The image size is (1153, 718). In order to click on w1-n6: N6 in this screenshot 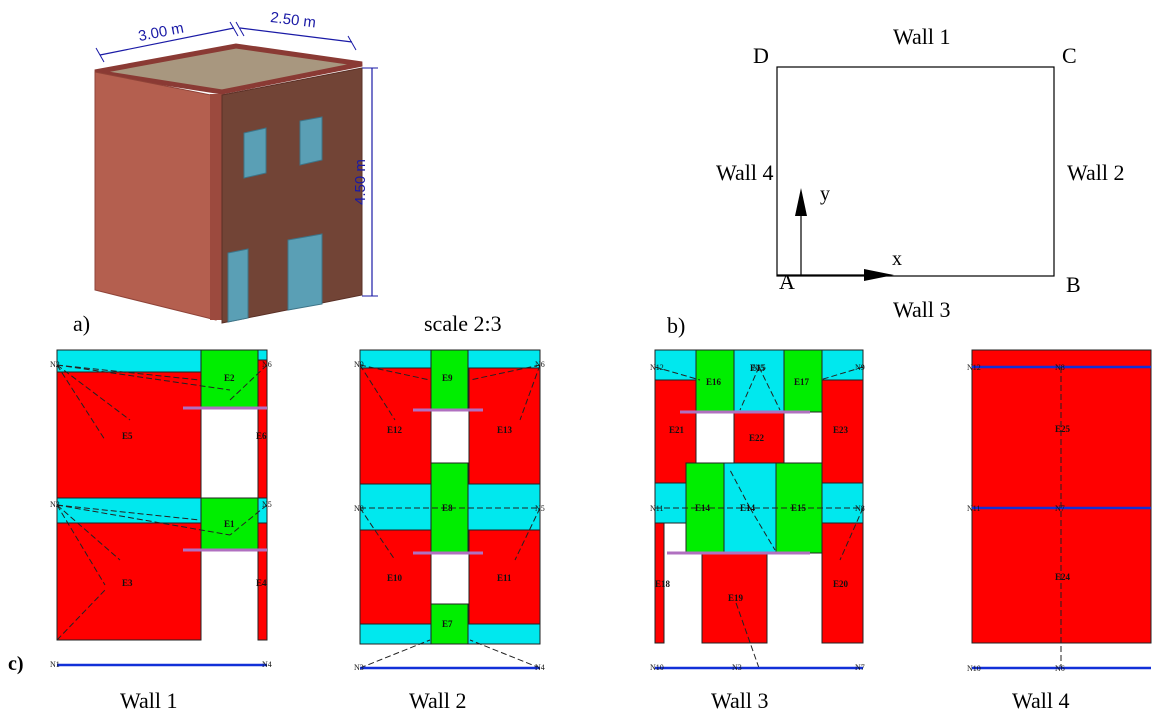, I will do `click(267, 364)`.